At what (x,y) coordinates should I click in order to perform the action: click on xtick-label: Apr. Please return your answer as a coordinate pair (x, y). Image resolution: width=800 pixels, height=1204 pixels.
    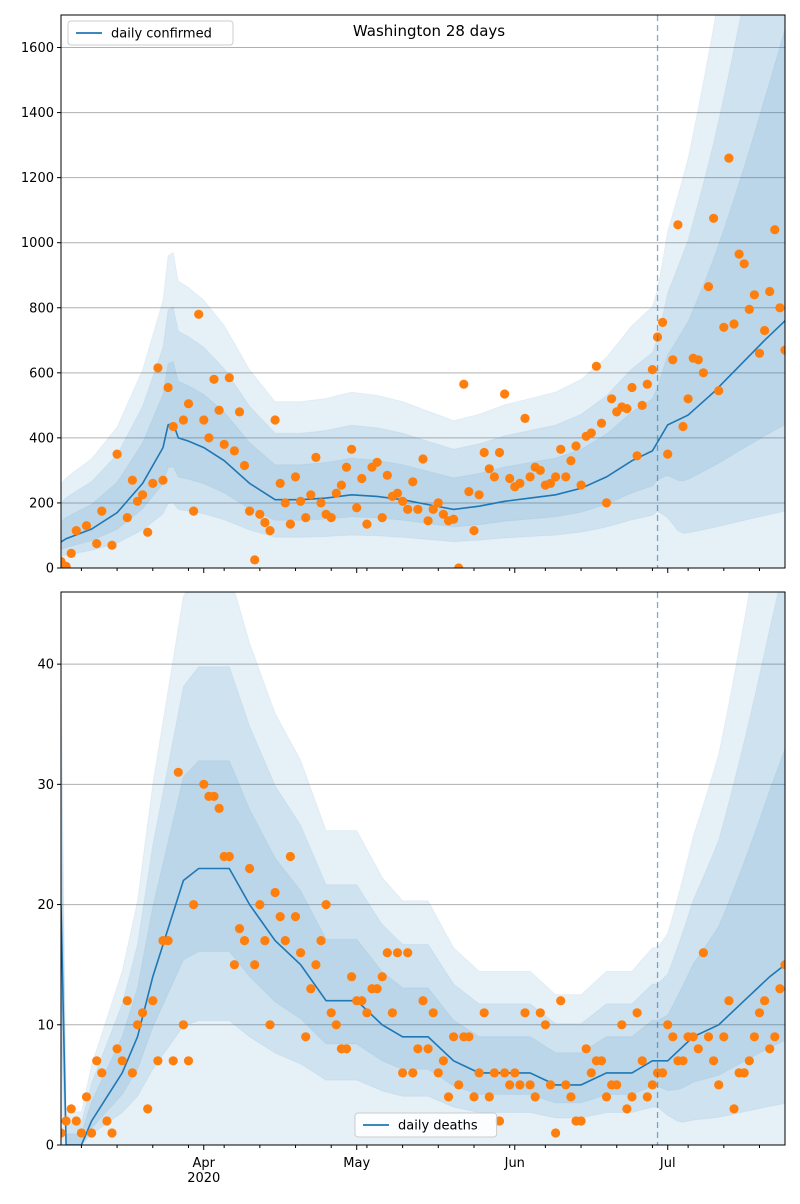
    Looking at the image, I should click on (204, 1163).